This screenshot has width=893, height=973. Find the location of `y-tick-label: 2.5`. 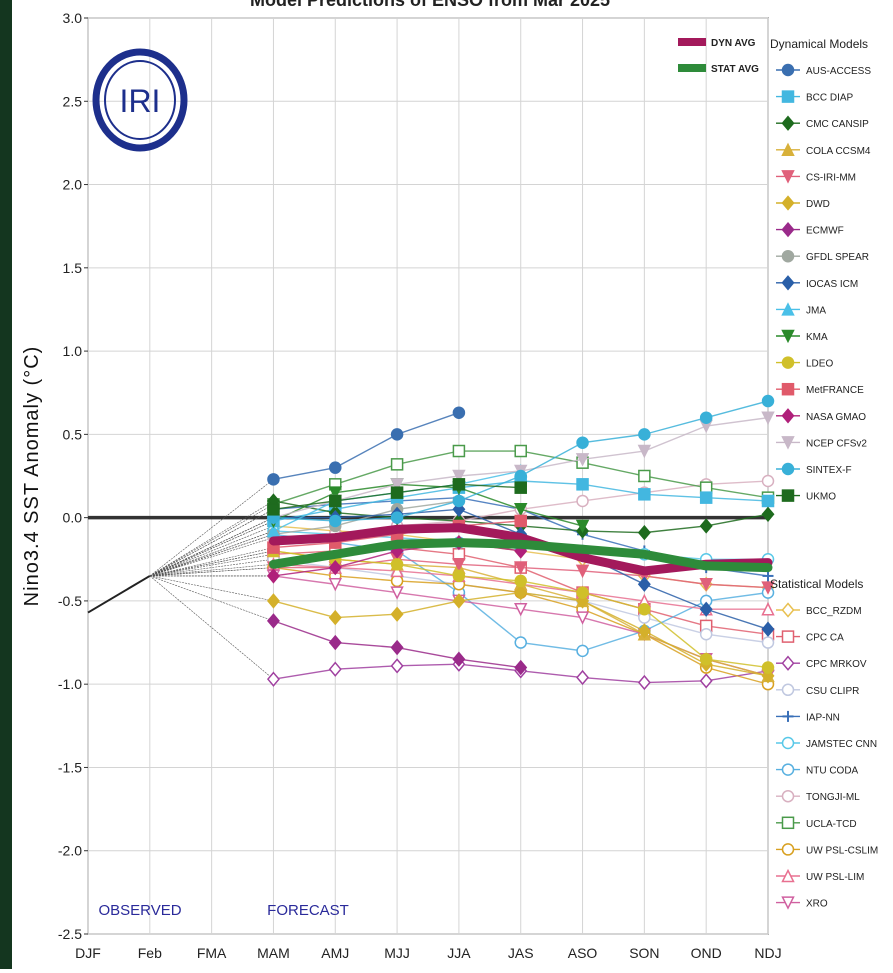

y-tick-label: 2.5 is located at coordinates (73, 101).